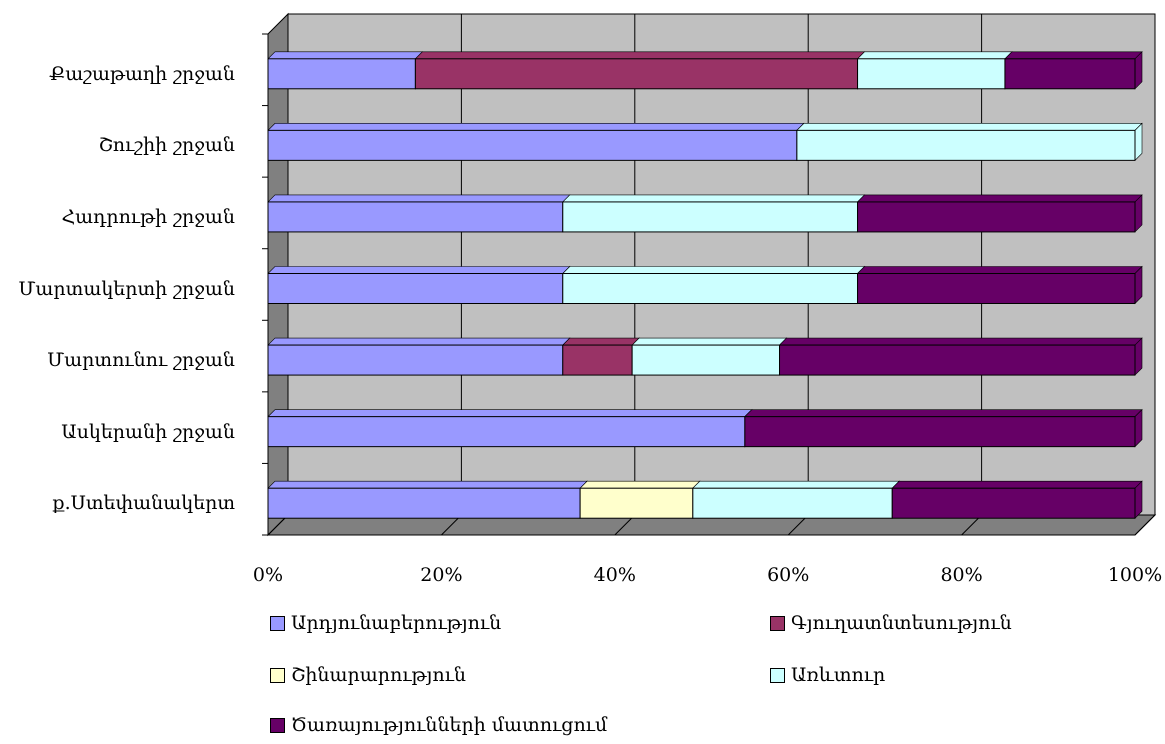  I want to click on category-label: ք.Ստեփանակերտ, so click(143, 503).